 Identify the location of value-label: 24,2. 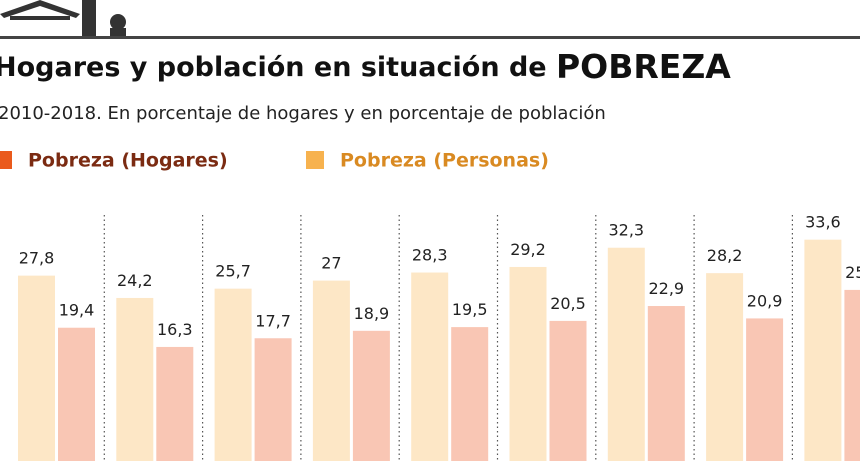
(135, 280).